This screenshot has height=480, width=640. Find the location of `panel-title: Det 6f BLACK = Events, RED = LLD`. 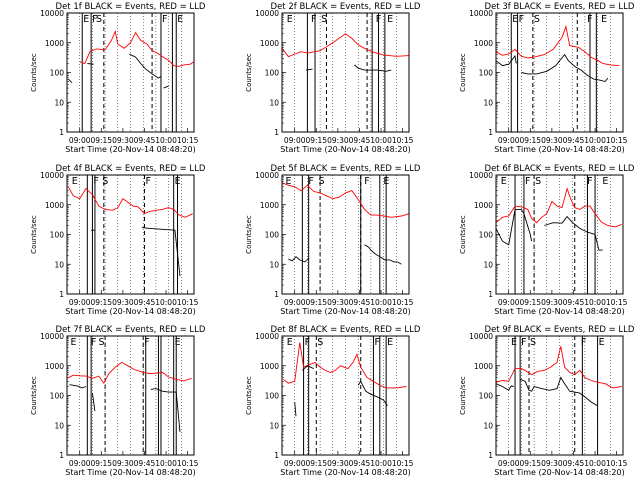

panel-title: Det 6f BLACK = Events, RED = LLD is located at coordinates (560, 169).